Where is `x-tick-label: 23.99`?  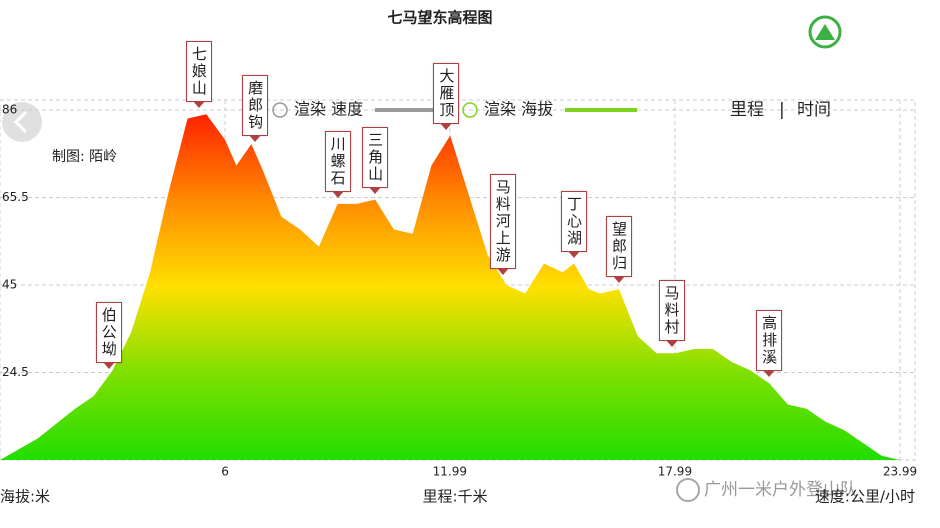
x-tick-label: 23.99 is located at coordinates (900, 472).